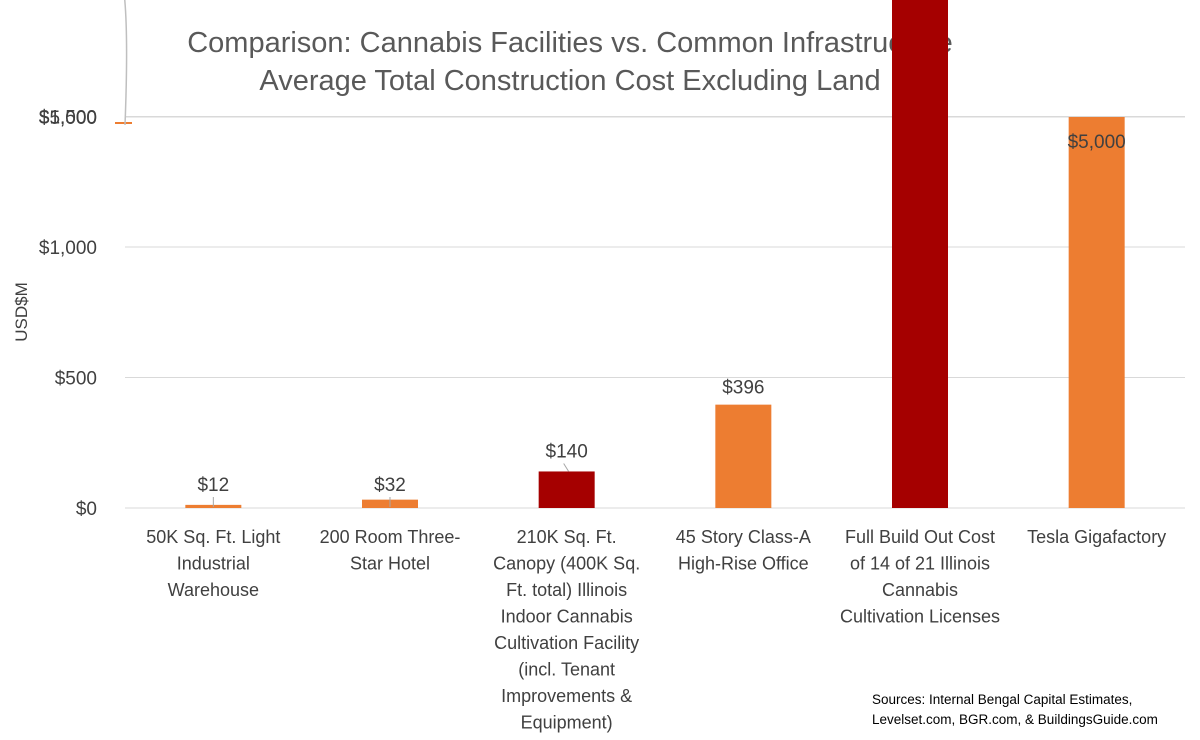 The image size is (1200, 740). I want to click on category-label: 50K Sq. Ft. Light, so click(213, 537).